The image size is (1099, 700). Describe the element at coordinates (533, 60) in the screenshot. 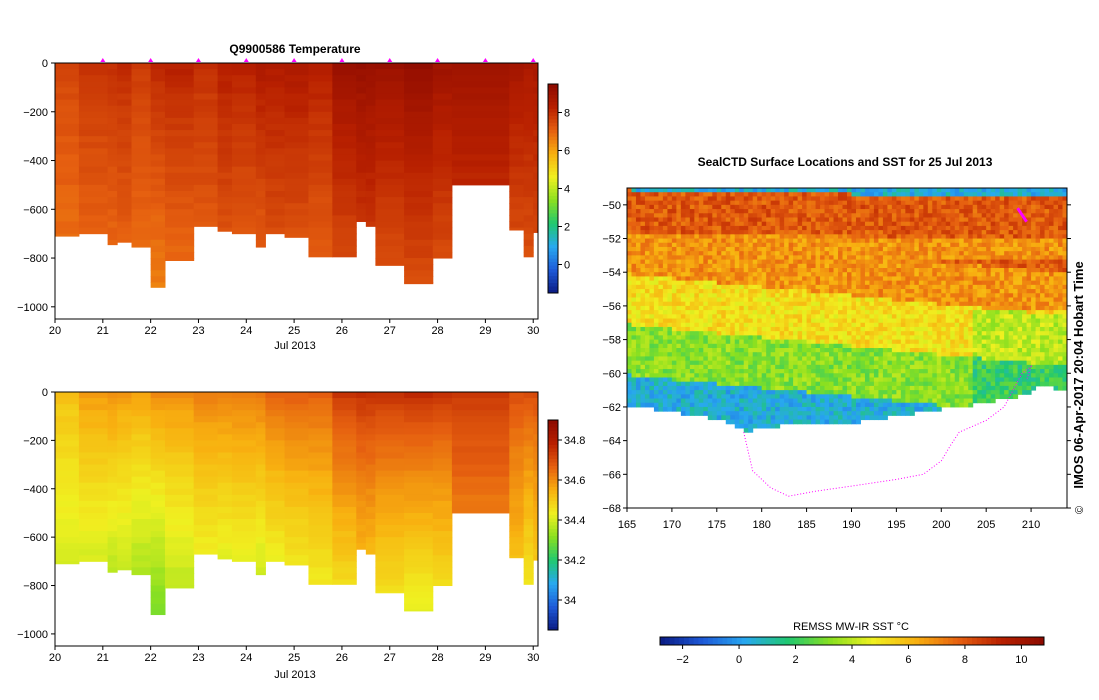

I see `profile-marker` at that location.